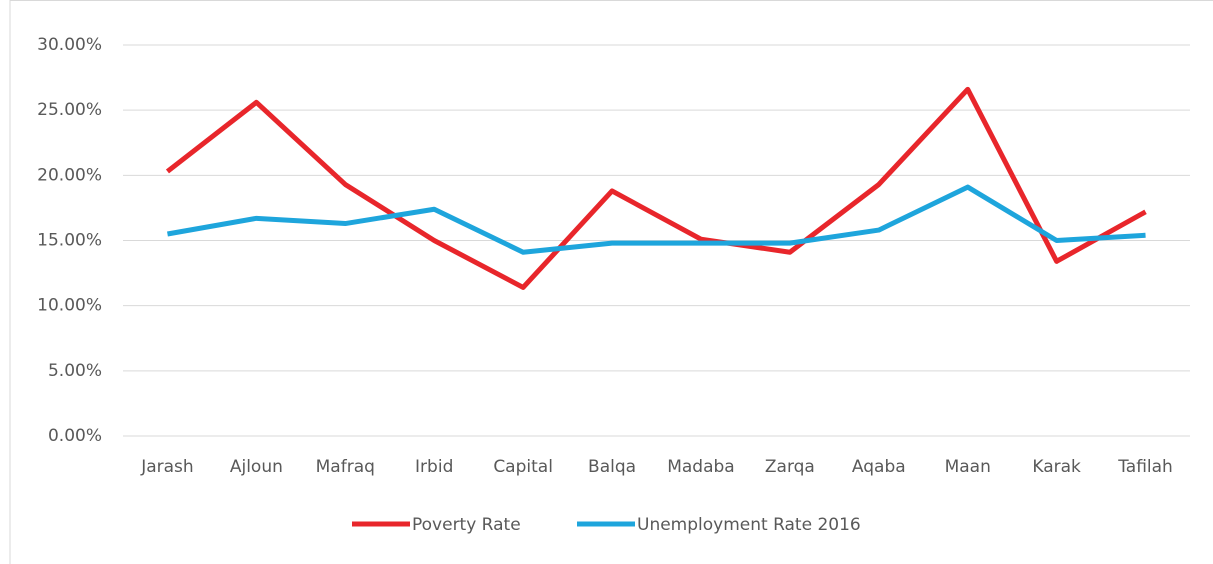 This screenshot has width=1213, height=564. What do you see at coordinates (75, 436) in the screenshot?
I see `y-tick-label: 0.00%` at bounding box center [75, 436].